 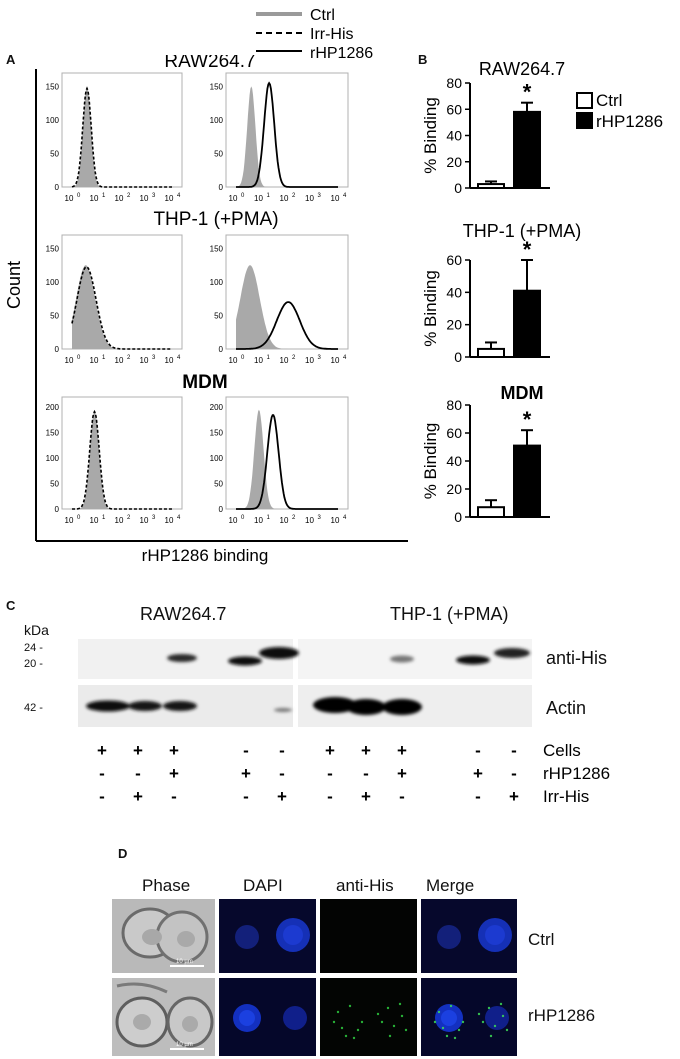 I want to click on legend-swatch-ctrl, so click(x=279, y=14).